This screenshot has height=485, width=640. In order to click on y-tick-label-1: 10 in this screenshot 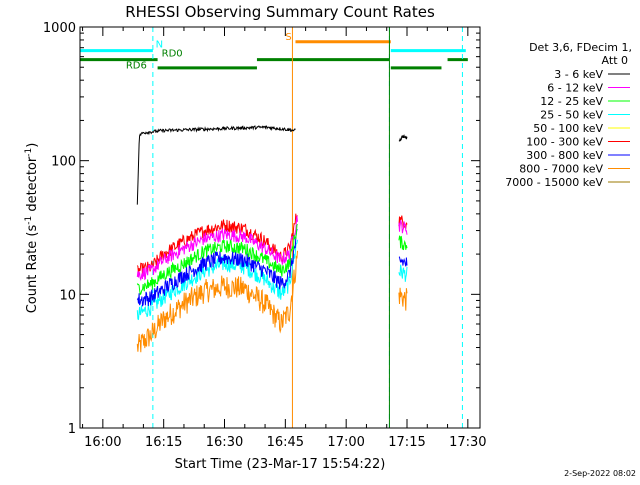, I will do `click(67, 295)`.